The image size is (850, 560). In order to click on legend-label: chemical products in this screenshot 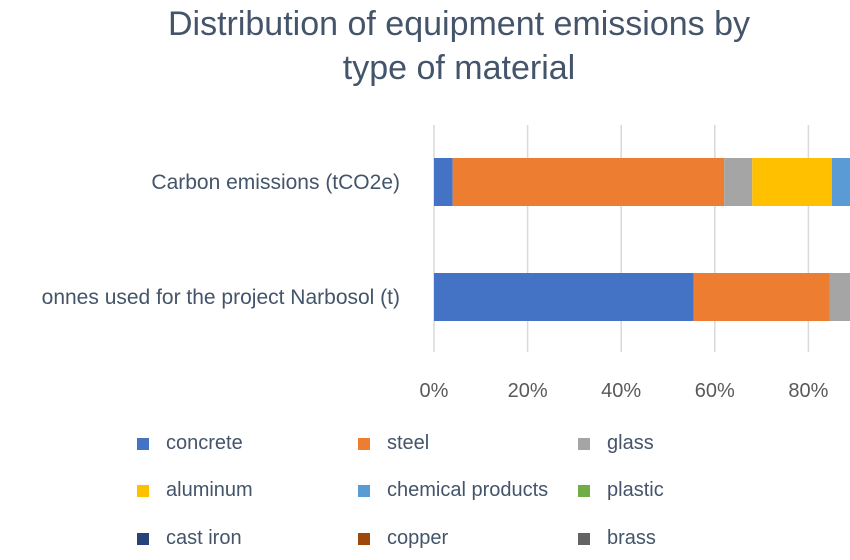, I will do `click(468, 490)`.